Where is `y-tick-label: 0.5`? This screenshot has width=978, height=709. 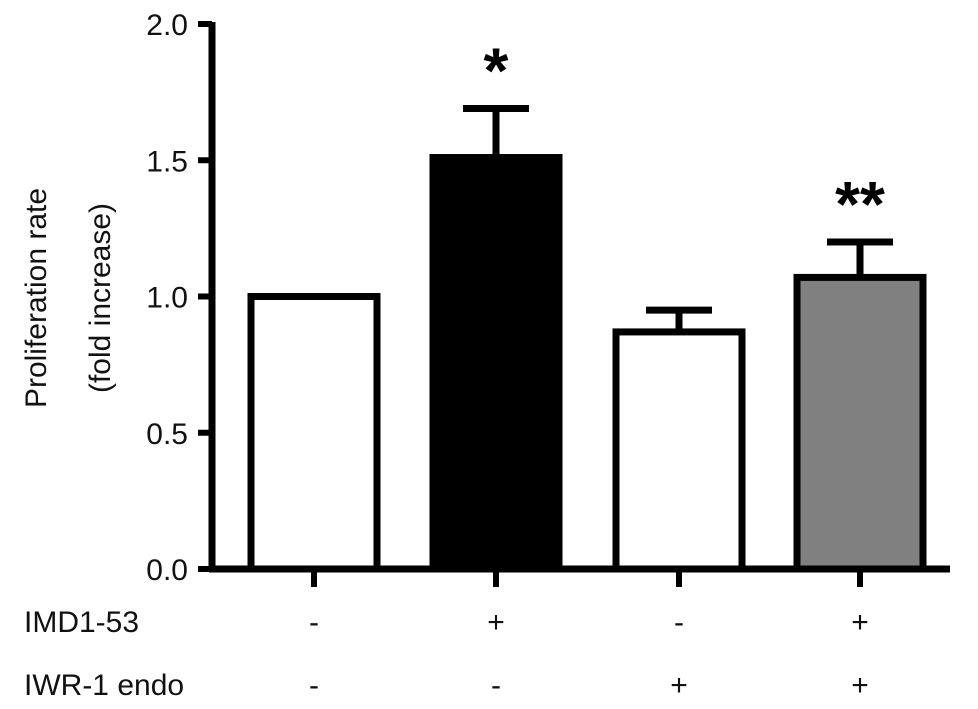
y-tick-label: 0.5 is located at coordinates (167, 434).